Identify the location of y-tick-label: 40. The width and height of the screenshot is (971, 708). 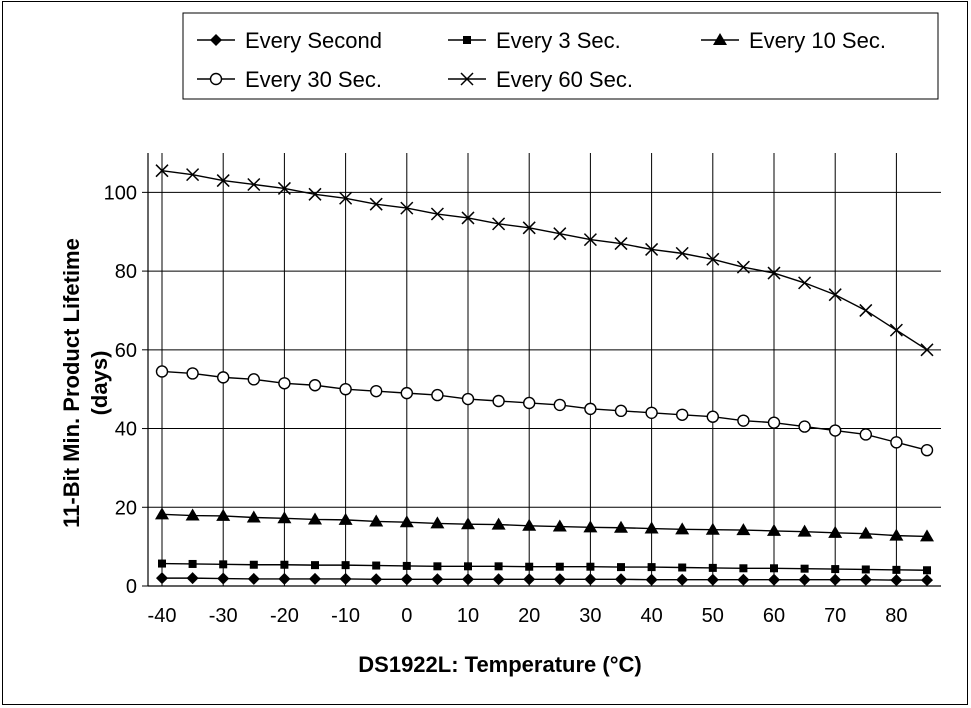
(126, 430).